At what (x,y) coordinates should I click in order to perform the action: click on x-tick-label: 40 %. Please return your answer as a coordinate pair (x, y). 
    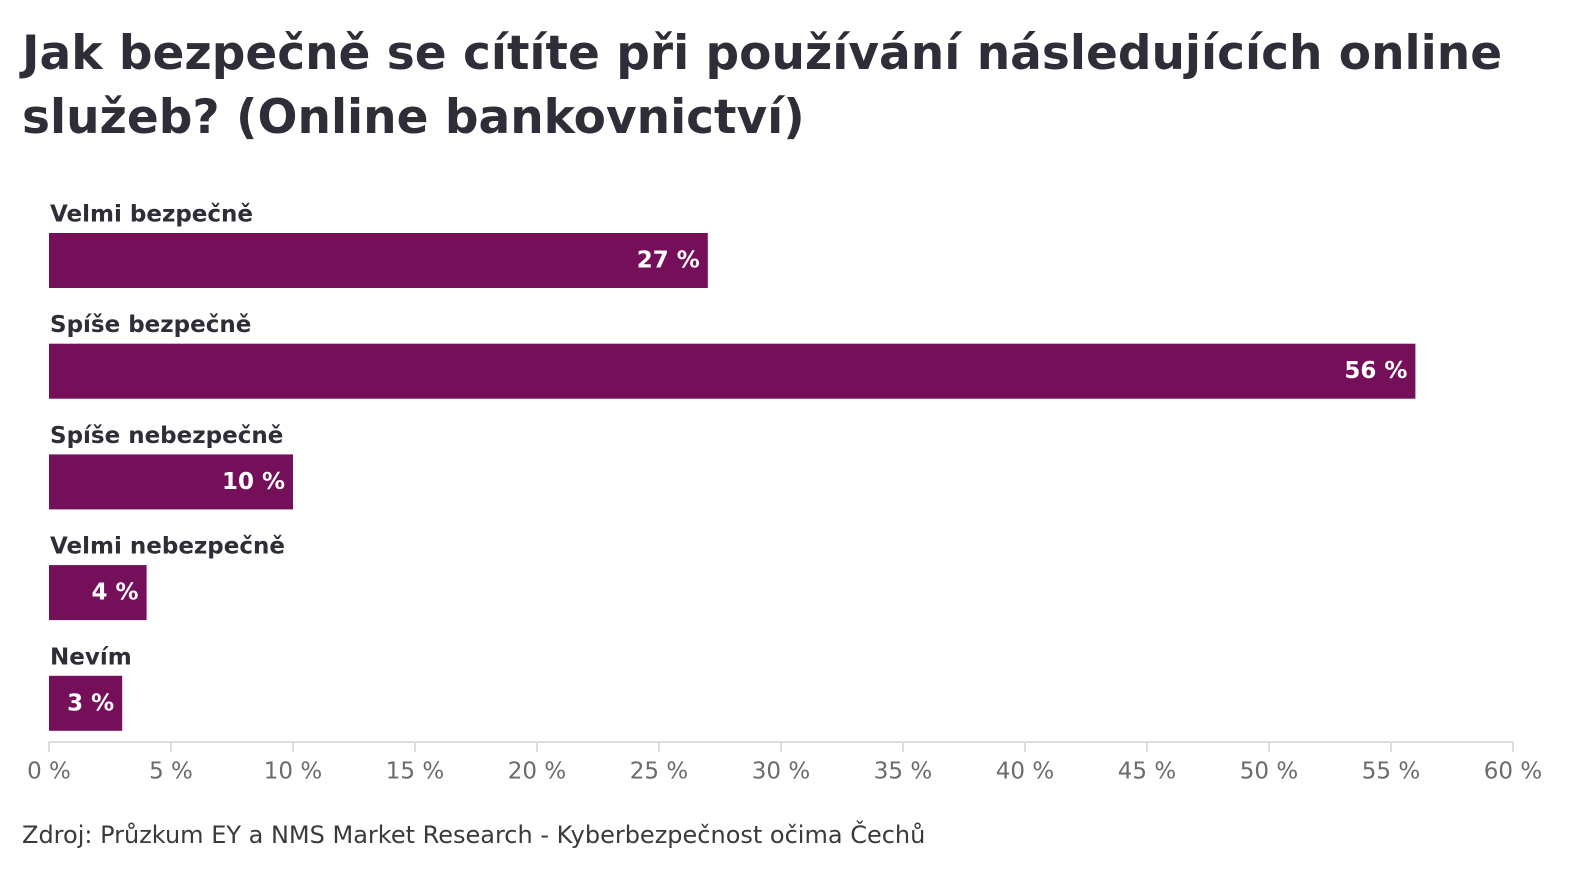
    Looking at the image, I should click on (1025, 772).